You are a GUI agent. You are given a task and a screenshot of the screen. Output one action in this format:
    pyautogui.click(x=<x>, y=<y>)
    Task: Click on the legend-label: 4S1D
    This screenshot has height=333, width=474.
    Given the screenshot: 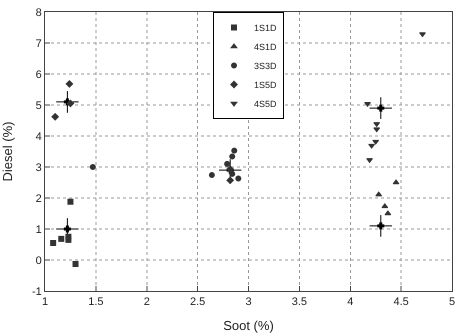 What is the action you would take?
    pyautogui.click(x=266, y=47)
    